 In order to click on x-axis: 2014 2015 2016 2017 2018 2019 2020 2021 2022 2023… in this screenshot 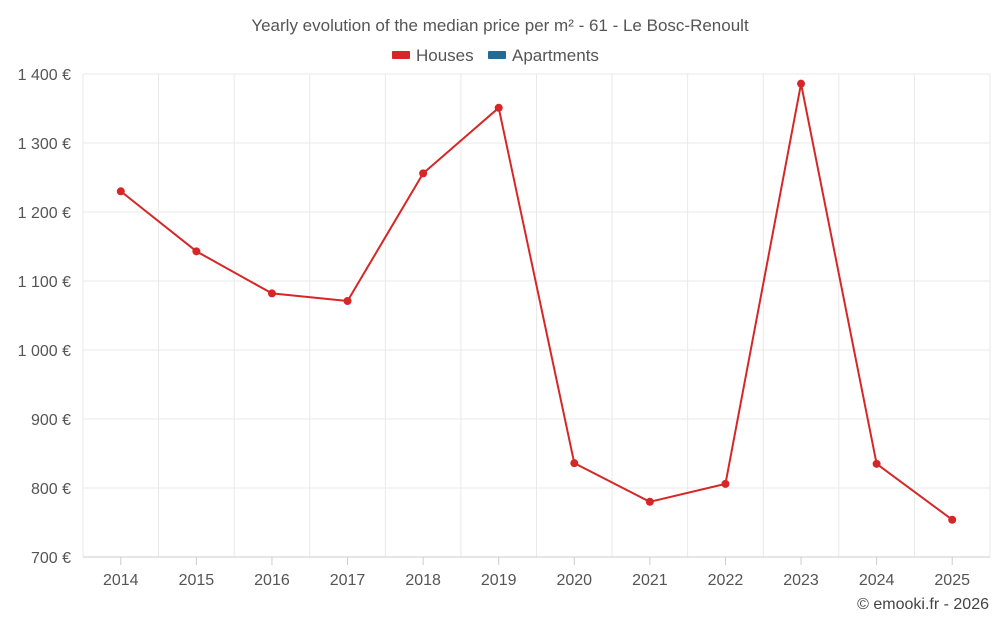, I will do `click(536, 572)`.